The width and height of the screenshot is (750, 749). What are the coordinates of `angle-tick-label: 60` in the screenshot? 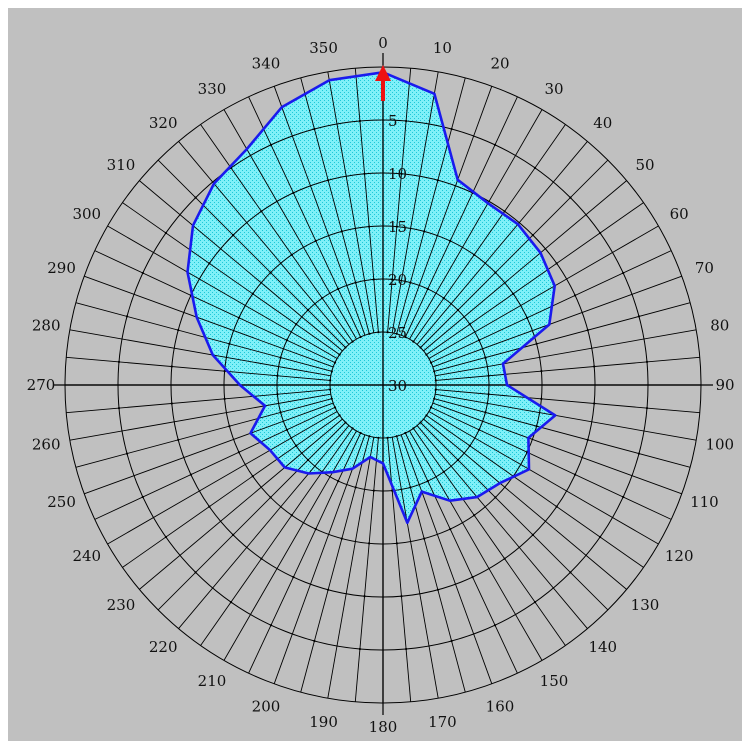 It's located at (679, 214).